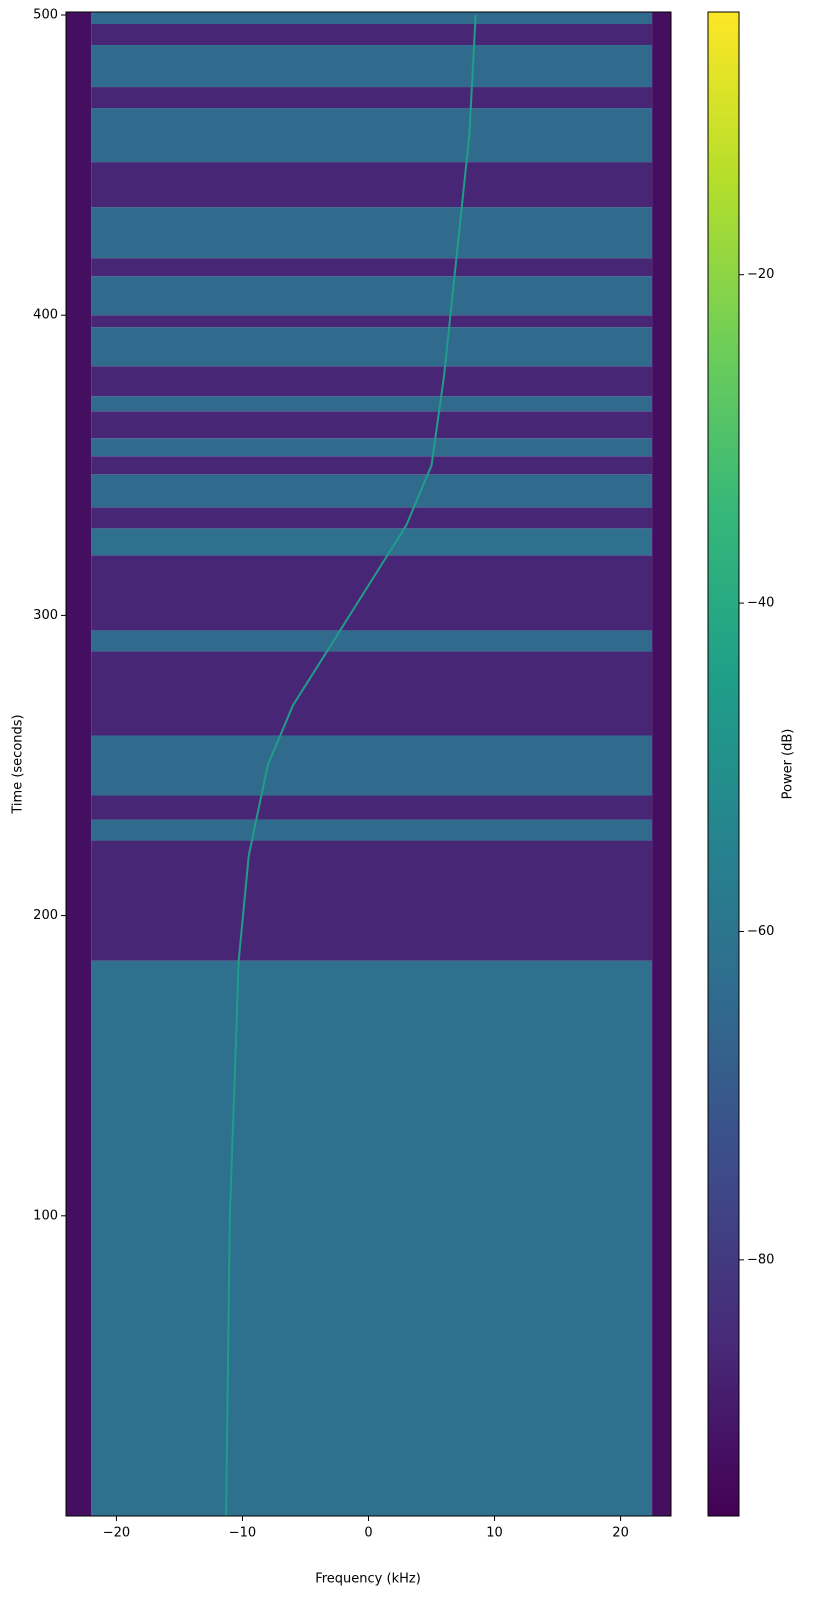 This screenshot has width=823, height=1604. I want to click on x-axis-label: Frequency (kHz), so click(368, 1579).